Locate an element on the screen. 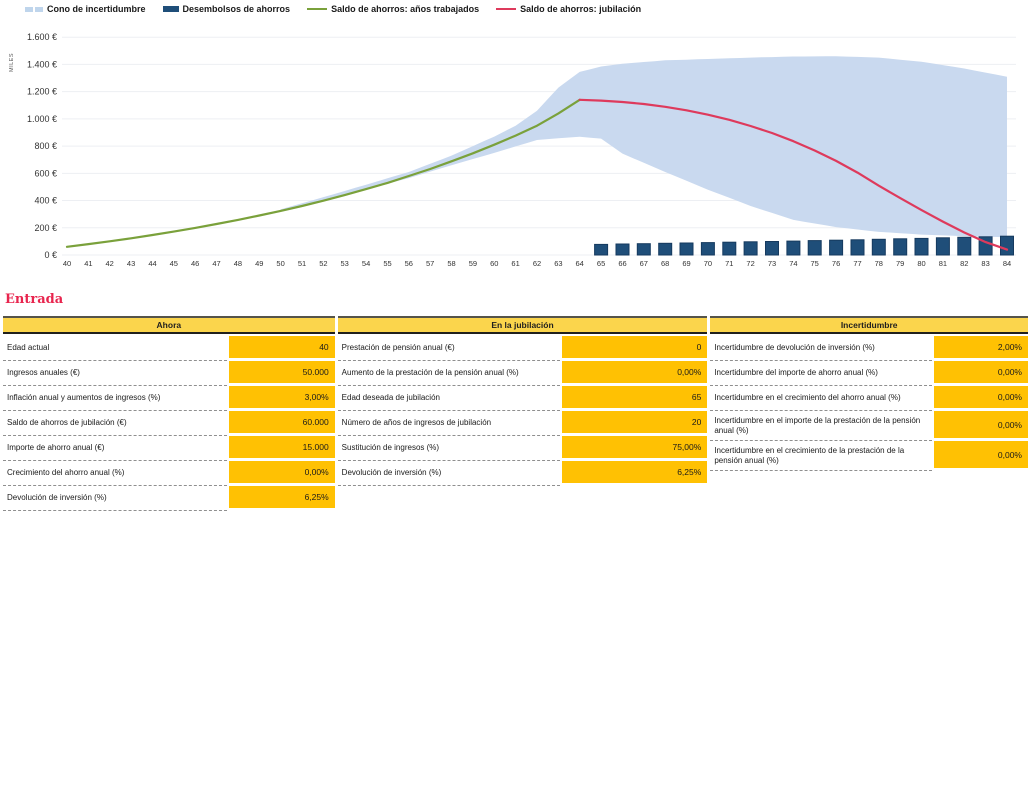 Image resolution: width=1028 pixels, height=800 pixels. x-tick-label: 49 is located at coordinates (259, 263).